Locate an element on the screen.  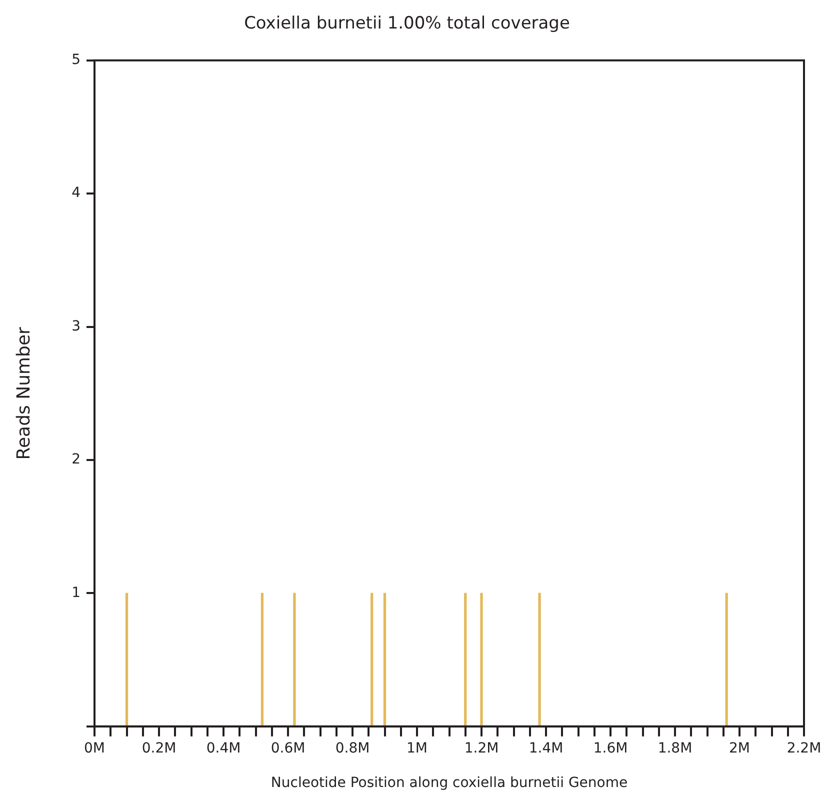
y-tick-label: 1 is located at coordinates (76, 592).